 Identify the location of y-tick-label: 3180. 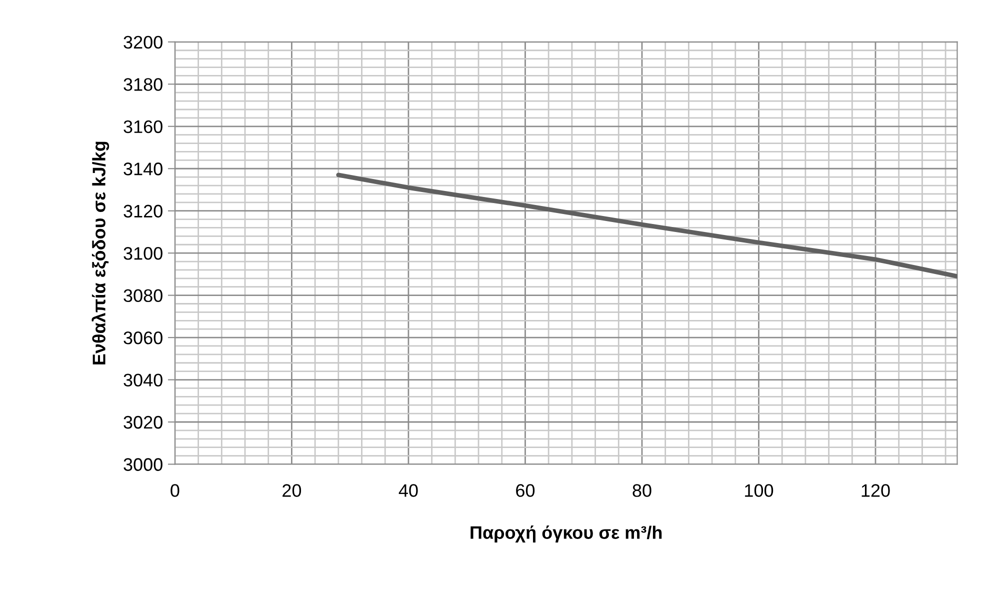
(143, 84).